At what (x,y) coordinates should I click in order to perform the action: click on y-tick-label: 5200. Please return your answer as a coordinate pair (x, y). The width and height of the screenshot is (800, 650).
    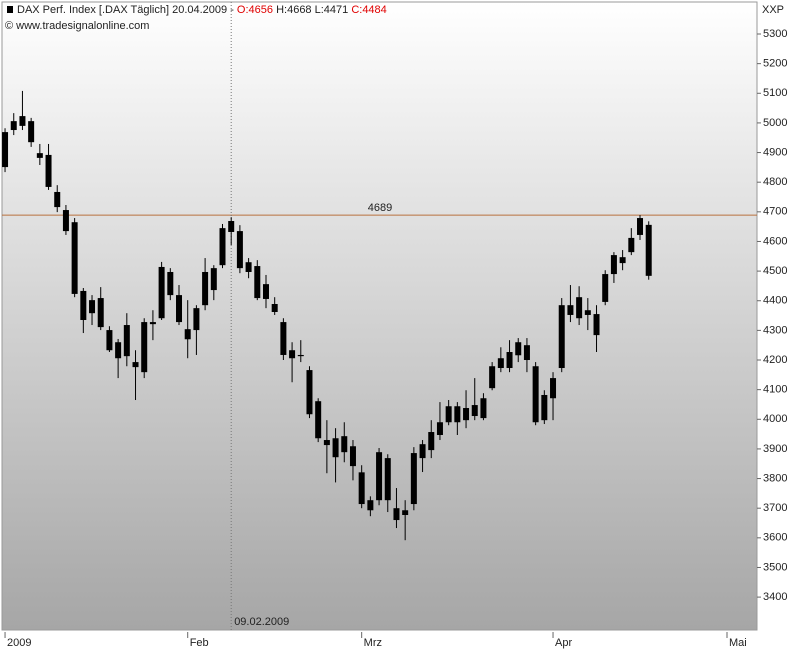
    Looking at the image, I should click on (775, 64).